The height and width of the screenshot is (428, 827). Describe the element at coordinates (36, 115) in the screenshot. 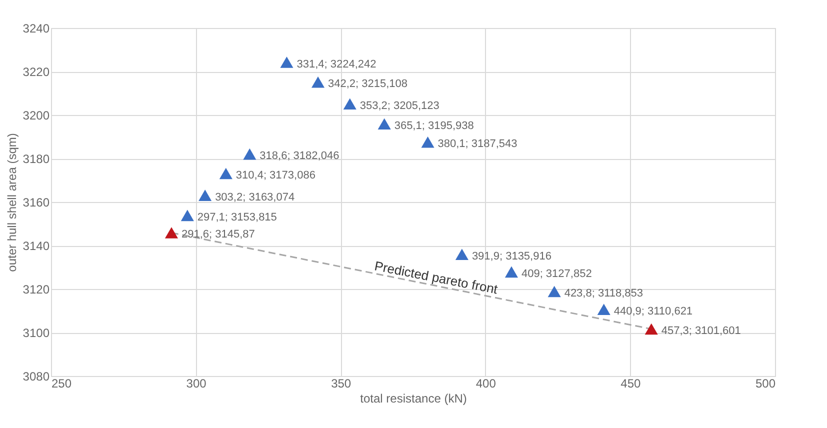

I see `y-tick-label: 3200` at that location.